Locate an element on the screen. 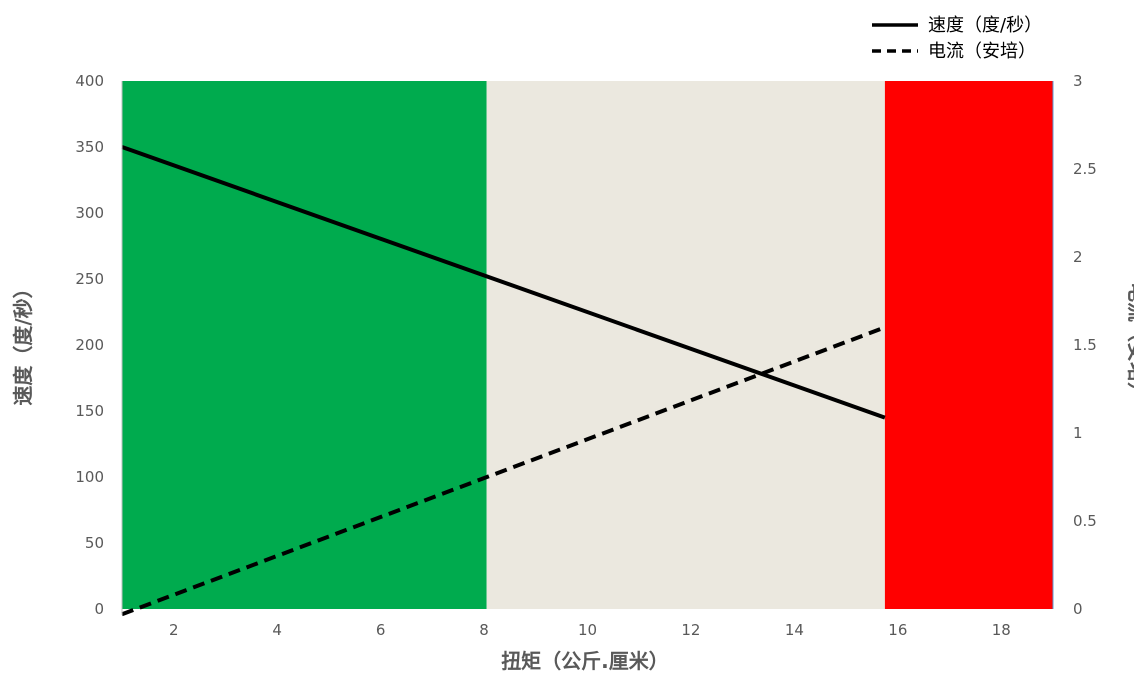 The width and height of the screenshot is (1134, 676). left-tick-label: 150 is located at coordinates (89, 411).